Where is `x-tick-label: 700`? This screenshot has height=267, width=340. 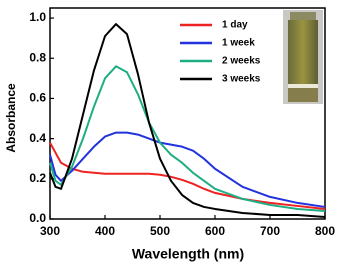 x-tick-label: 700 is located at coordinates (270, 231).